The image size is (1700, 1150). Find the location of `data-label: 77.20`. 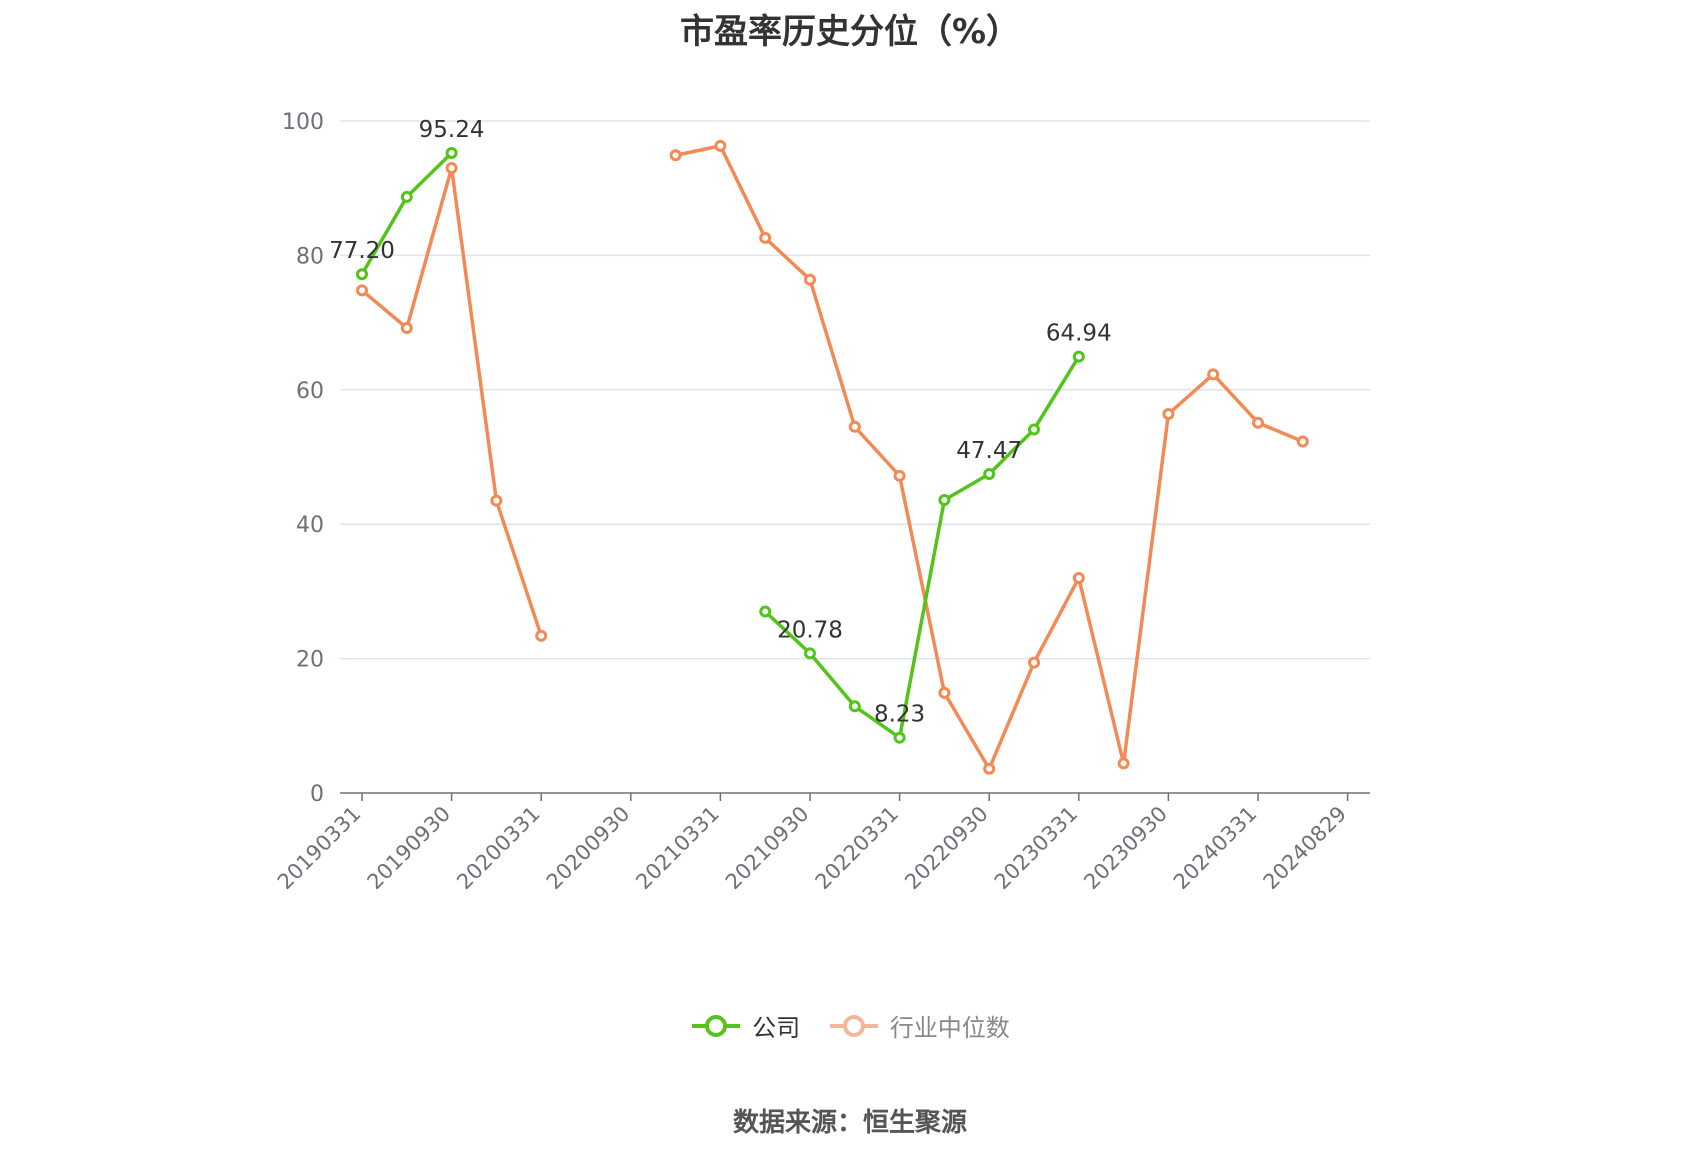

data-label: 77.20 is located at coordinates (362, 251).